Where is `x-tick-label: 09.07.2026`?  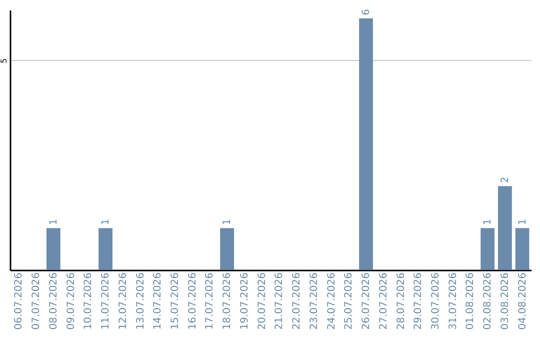 x-tick-label: 09.07.2026 is located at coordinates (71, 301).